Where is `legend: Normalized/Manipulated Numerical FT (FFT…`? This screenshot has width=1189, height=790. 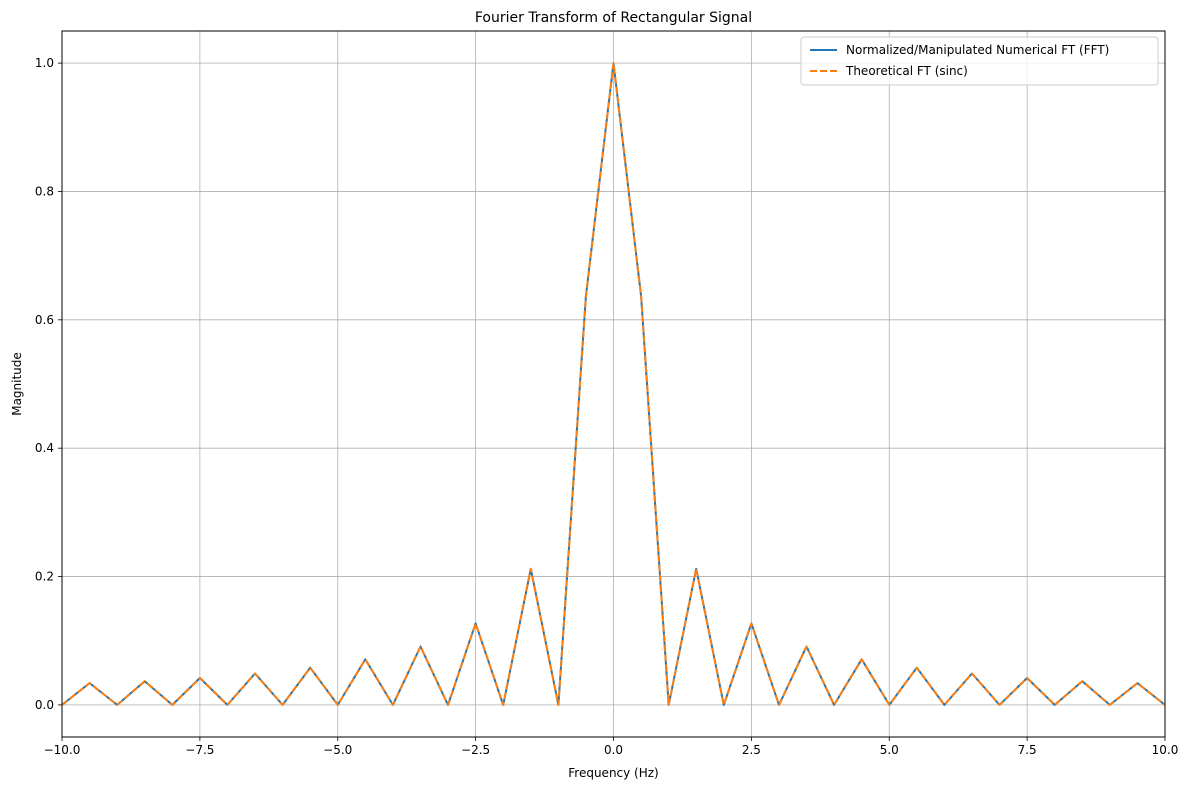
legend: Normalized/Manipulated Numerical FT (FFT… is located at coordinates (979, 61).